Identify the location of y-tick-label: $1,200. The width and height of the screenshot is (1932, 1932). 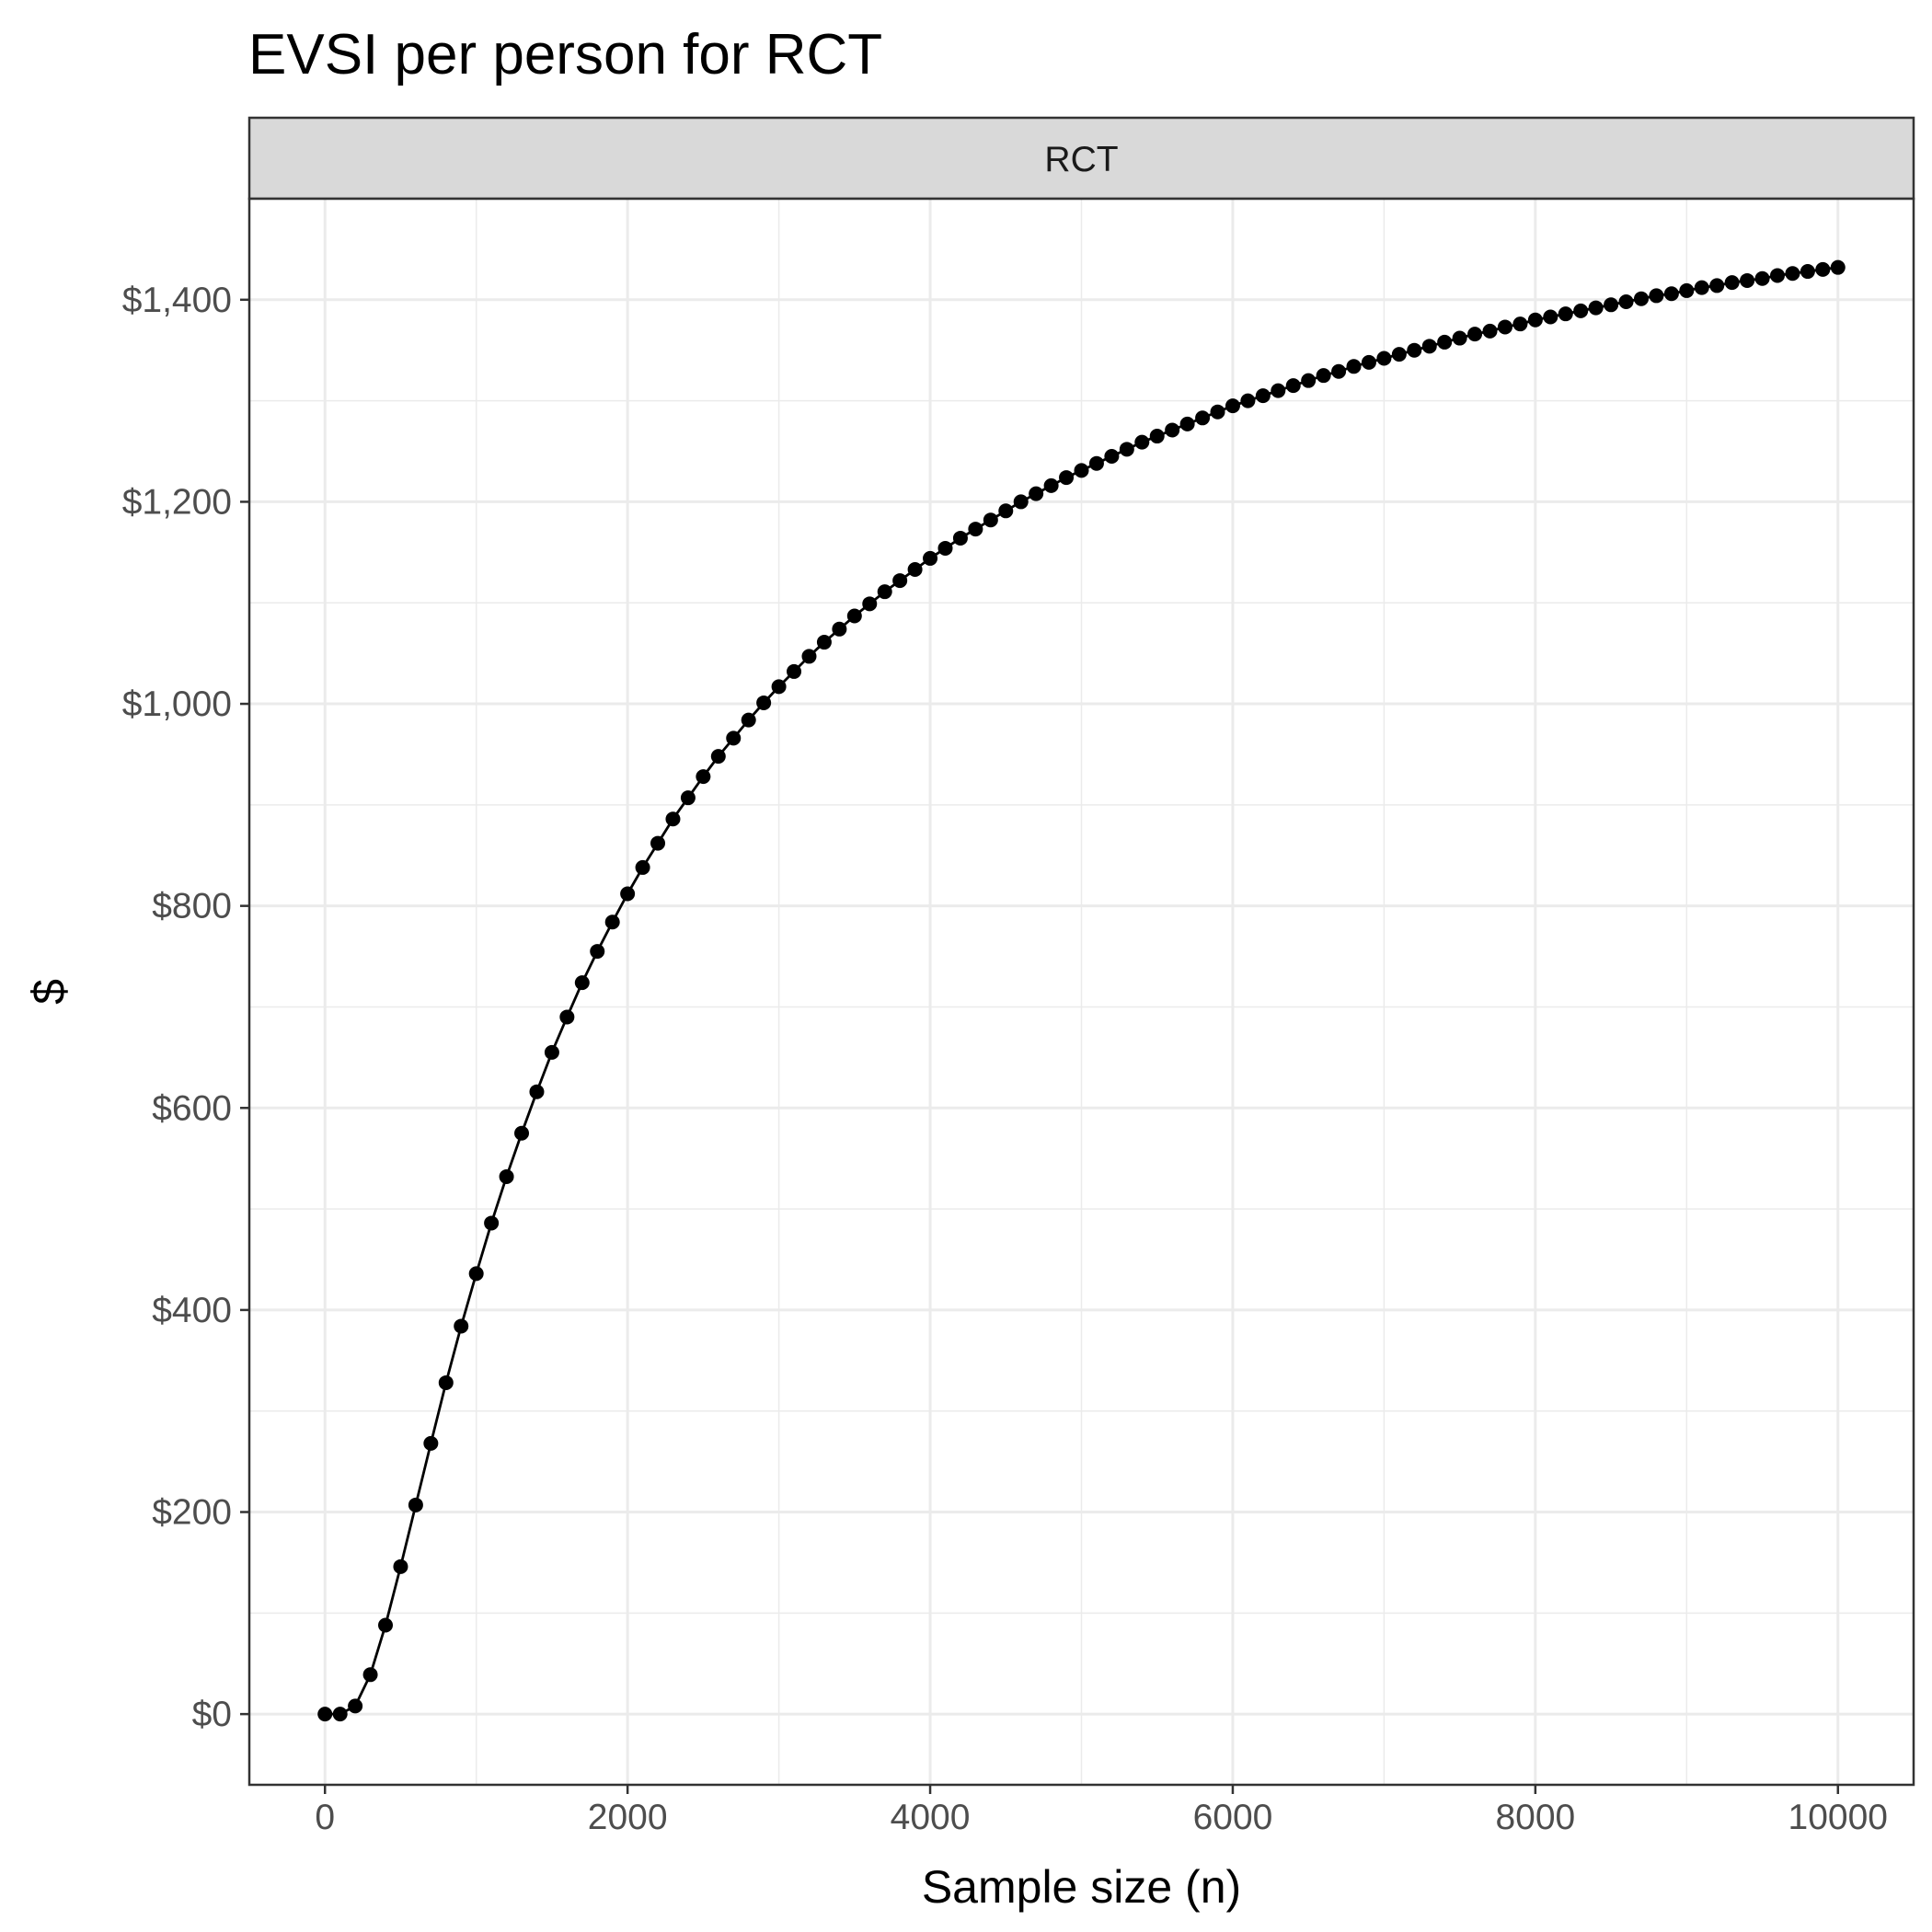
(177, 502).